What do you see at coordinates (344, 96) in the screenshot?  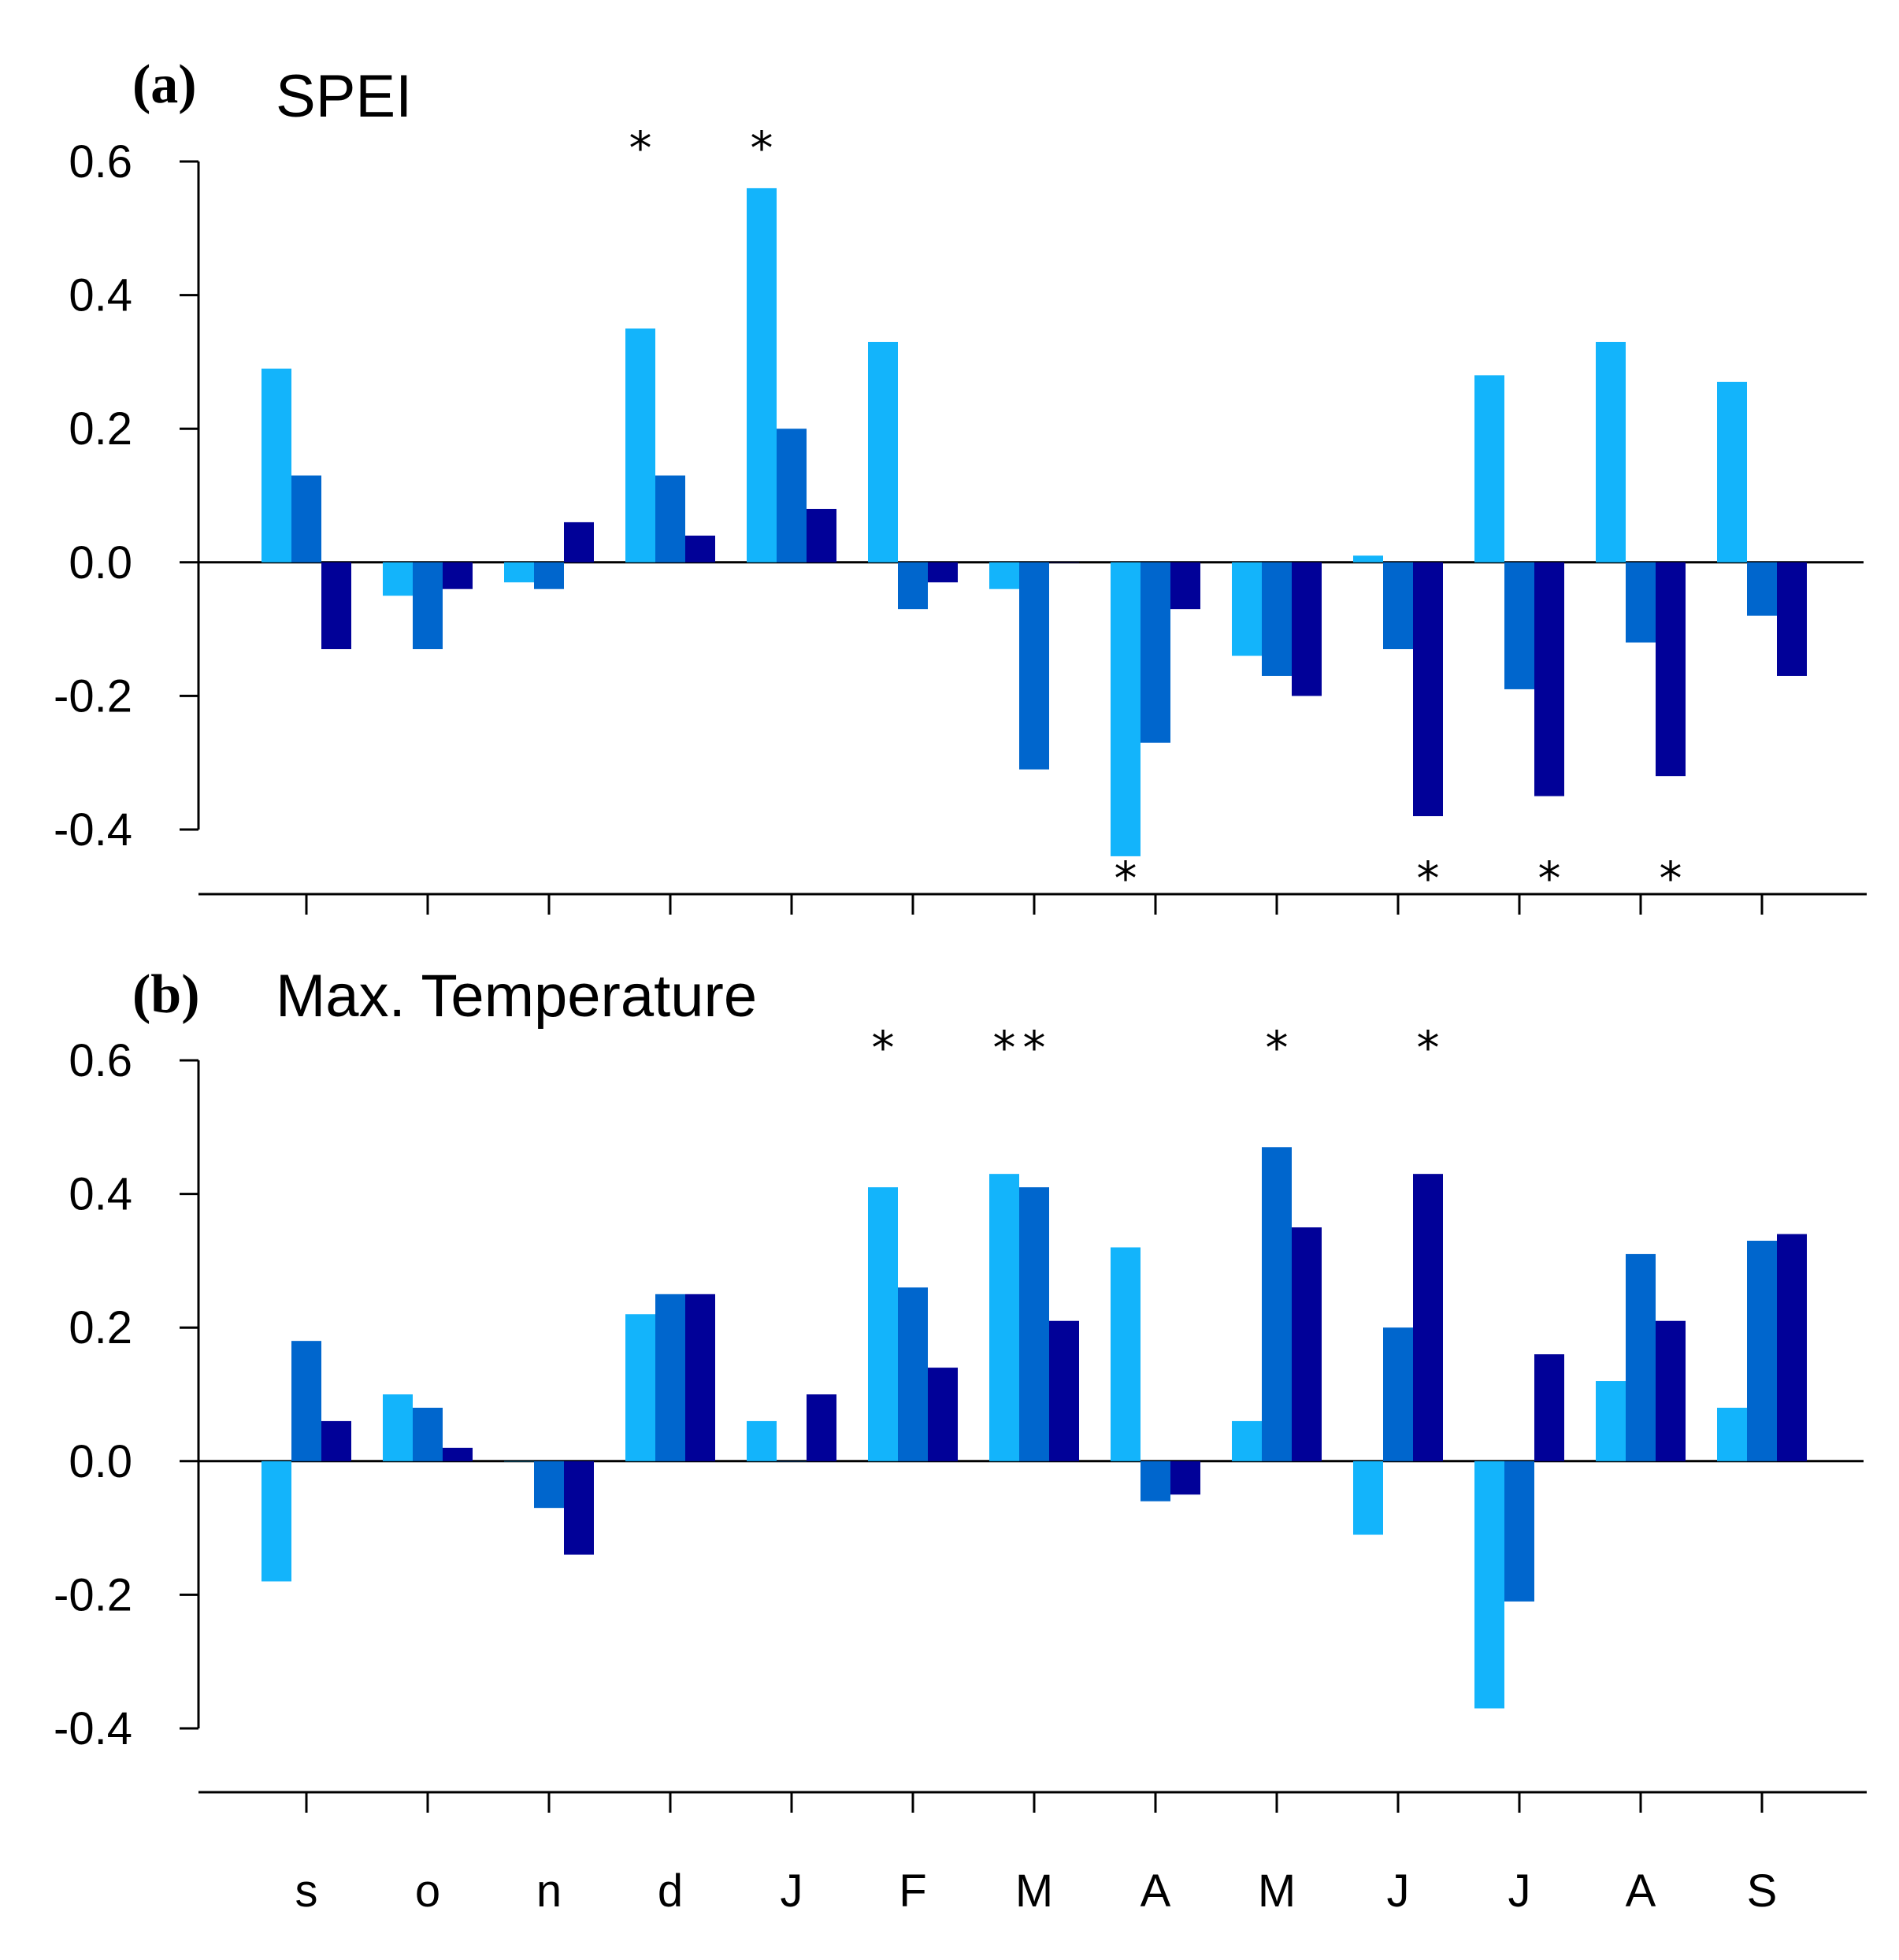 I see `panel-title: SPEI` at bounding box center [344, 96].